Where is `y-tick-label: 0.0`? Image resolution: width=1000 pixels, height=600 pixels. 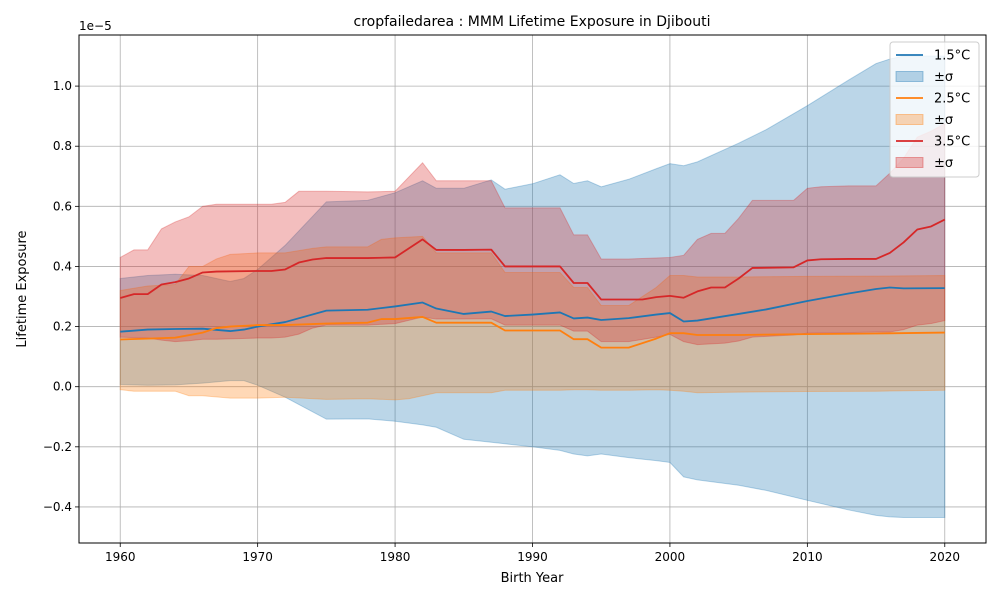 y-tick-label: 0.0 is located at coordinates (62, 387).